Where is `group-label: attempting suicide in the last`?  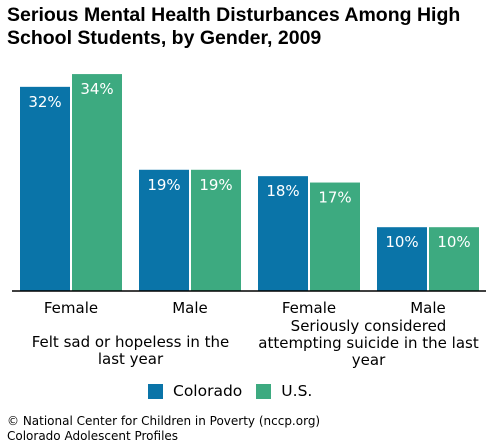
group-label: attempting suicide in the last is located at coordinates (368, 343).